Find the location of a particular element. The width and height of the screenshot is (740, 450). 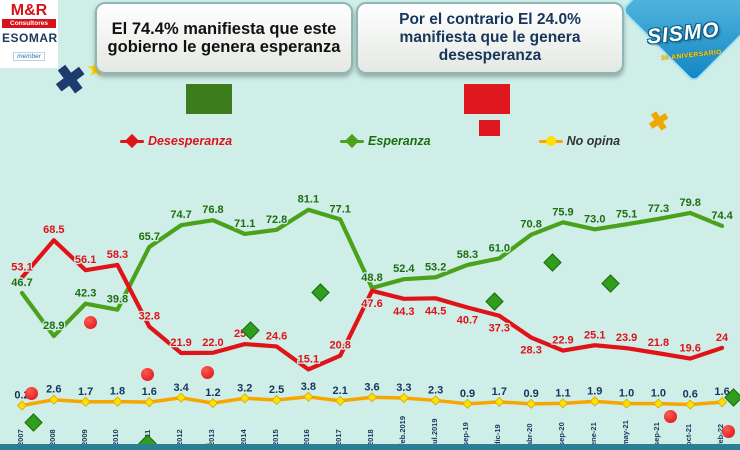

value-label-no-opina: 1.9 is located at coordinates (594, 391).